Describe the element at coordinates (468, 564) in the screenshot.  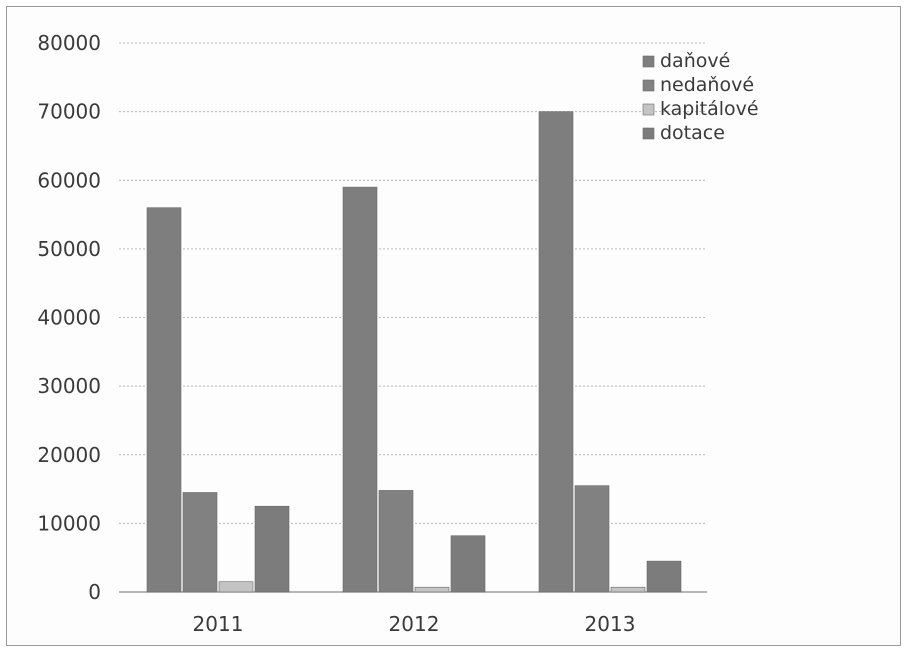
I see `bar-dotace-2012` at that location.